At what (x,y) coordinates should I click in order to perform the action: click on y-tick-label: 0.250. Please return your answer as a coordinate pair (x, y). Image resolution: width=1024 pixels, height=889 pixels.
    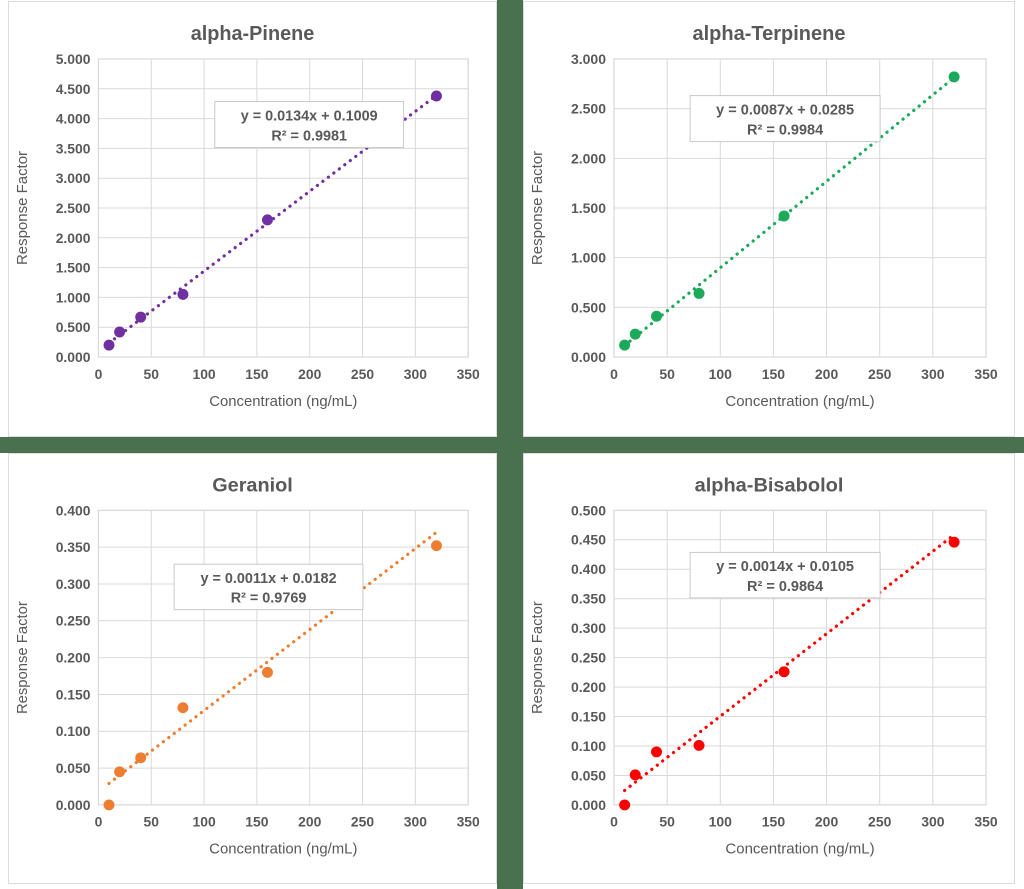
    Looking at the image, I should click on (73, 621).